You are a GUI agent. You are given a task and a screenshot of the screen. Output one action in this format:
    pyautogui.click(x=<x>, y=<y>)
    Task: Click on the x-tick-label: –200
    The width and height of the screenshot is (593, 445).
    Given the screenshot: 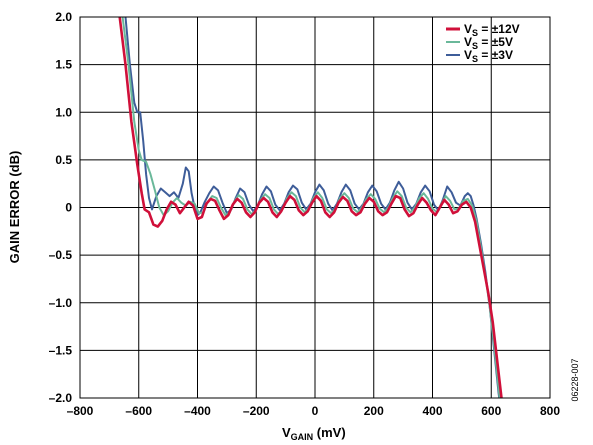 What is the action you would take?
    pyautogui.click(x=256, y=411)
    